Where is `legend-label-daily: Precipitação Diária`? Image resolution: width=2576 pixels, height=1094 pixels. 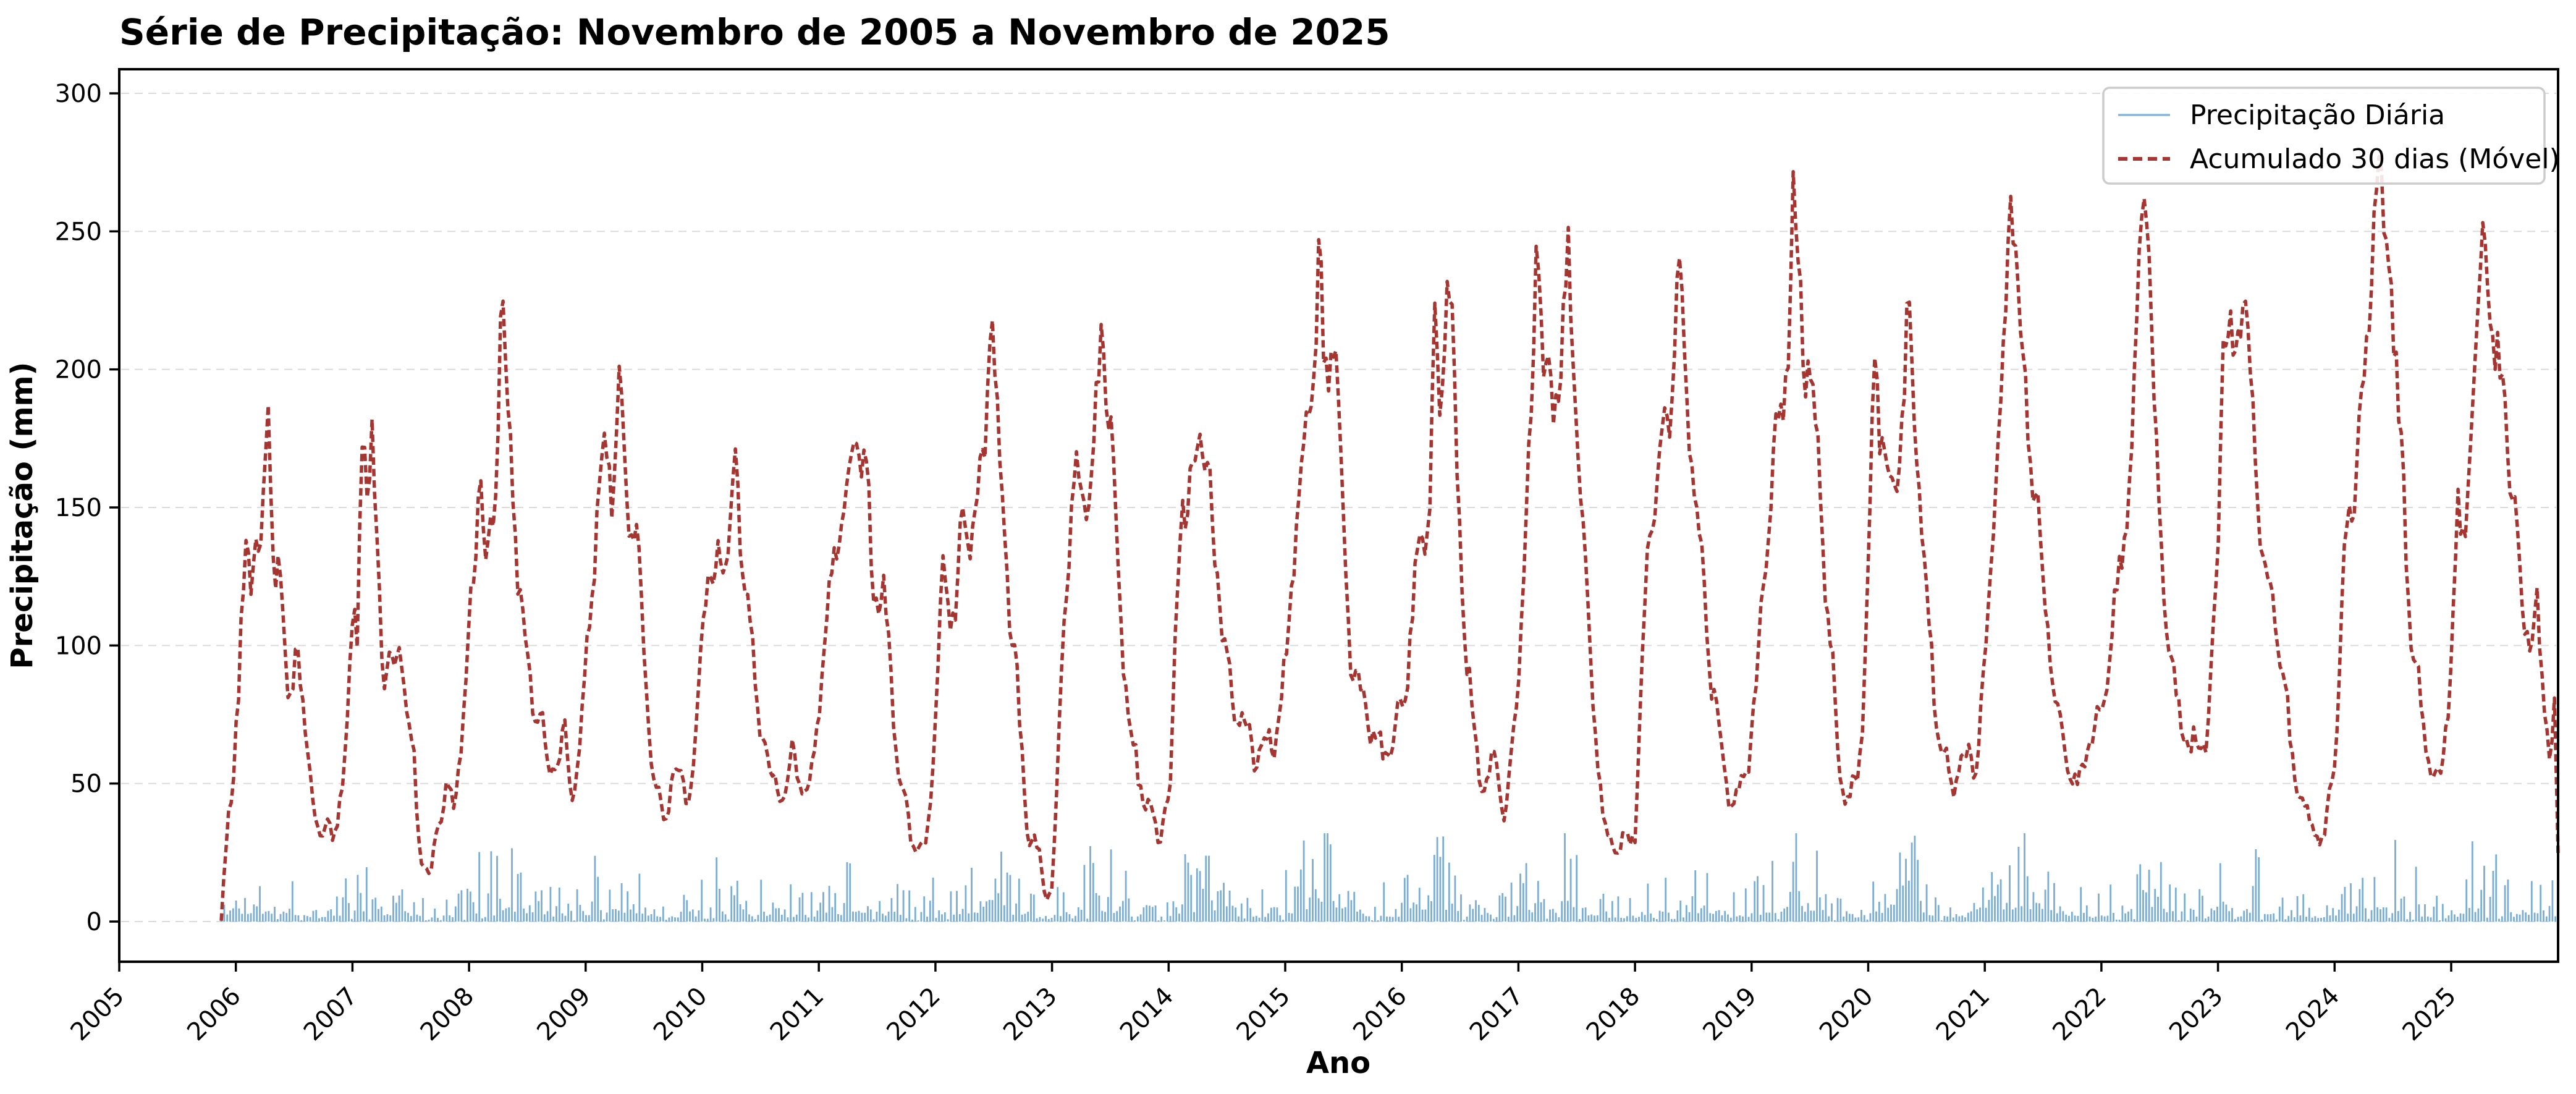 legend-label-daily: Precipitação Diária is located at coordinates (2317, 115).